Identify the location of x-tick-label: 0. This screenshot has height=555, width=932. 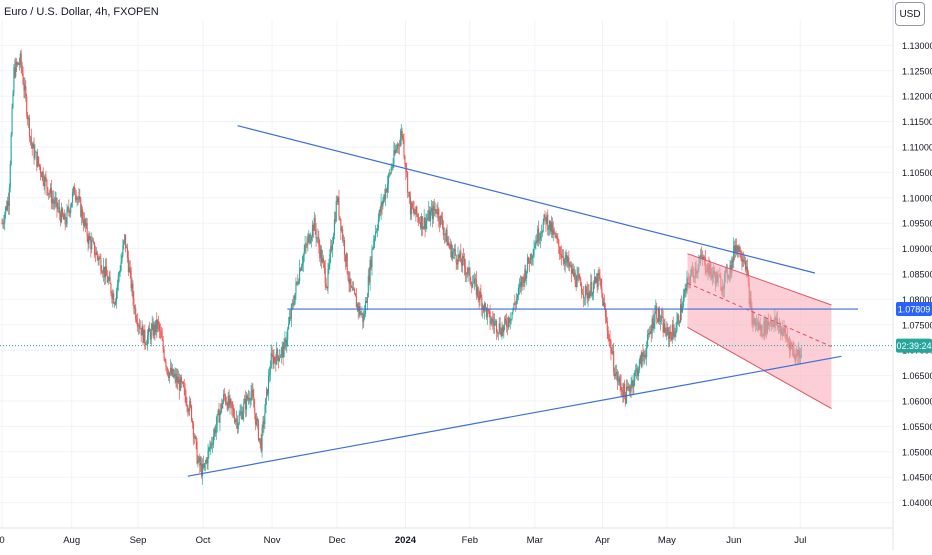
(2, 540).